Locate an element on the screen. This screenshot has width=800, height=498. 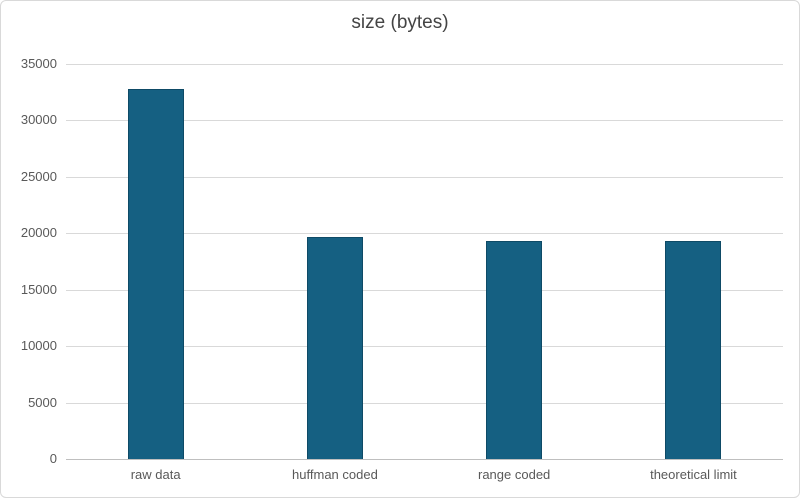
bar-theoretical-limit is located at coordinates (693, 349).